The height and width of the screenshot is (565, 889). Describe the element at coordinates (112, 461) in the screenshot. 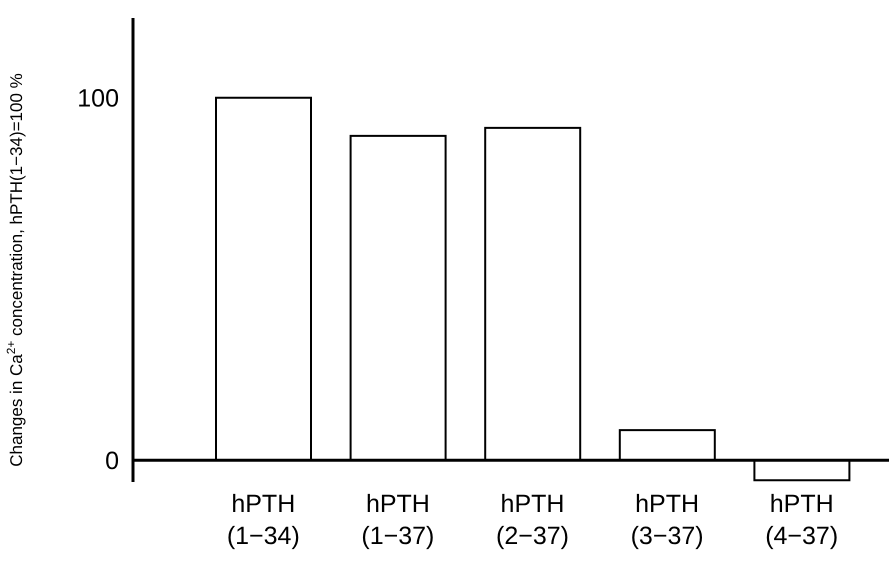

I see `y-tick-label: 0` at that location.